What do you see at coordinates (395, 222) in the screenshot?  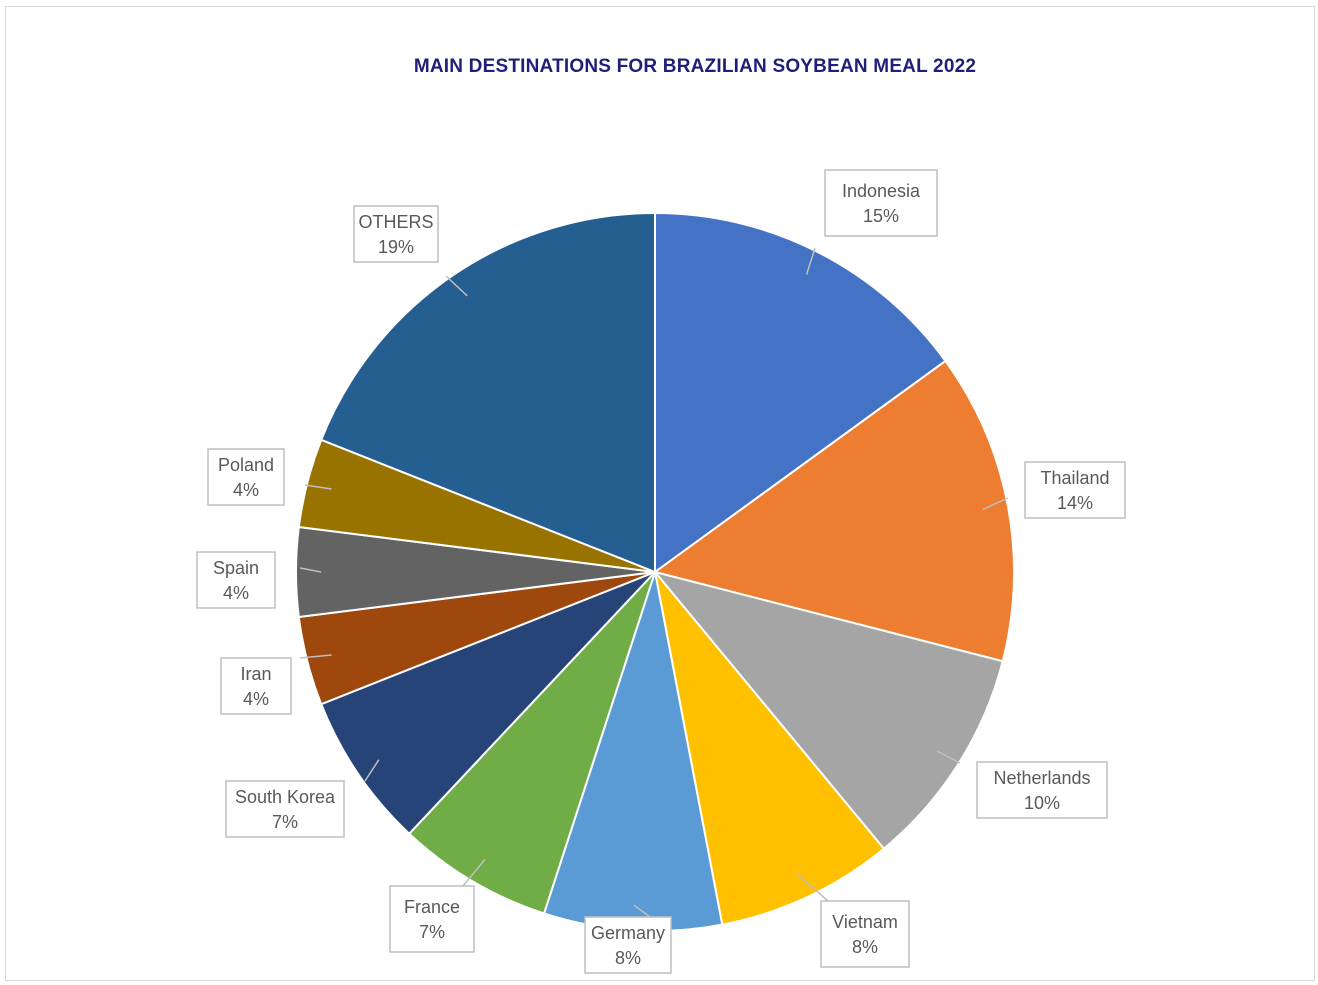 I see `data-label-category: OTHERS` at bounding box center [395, 222].